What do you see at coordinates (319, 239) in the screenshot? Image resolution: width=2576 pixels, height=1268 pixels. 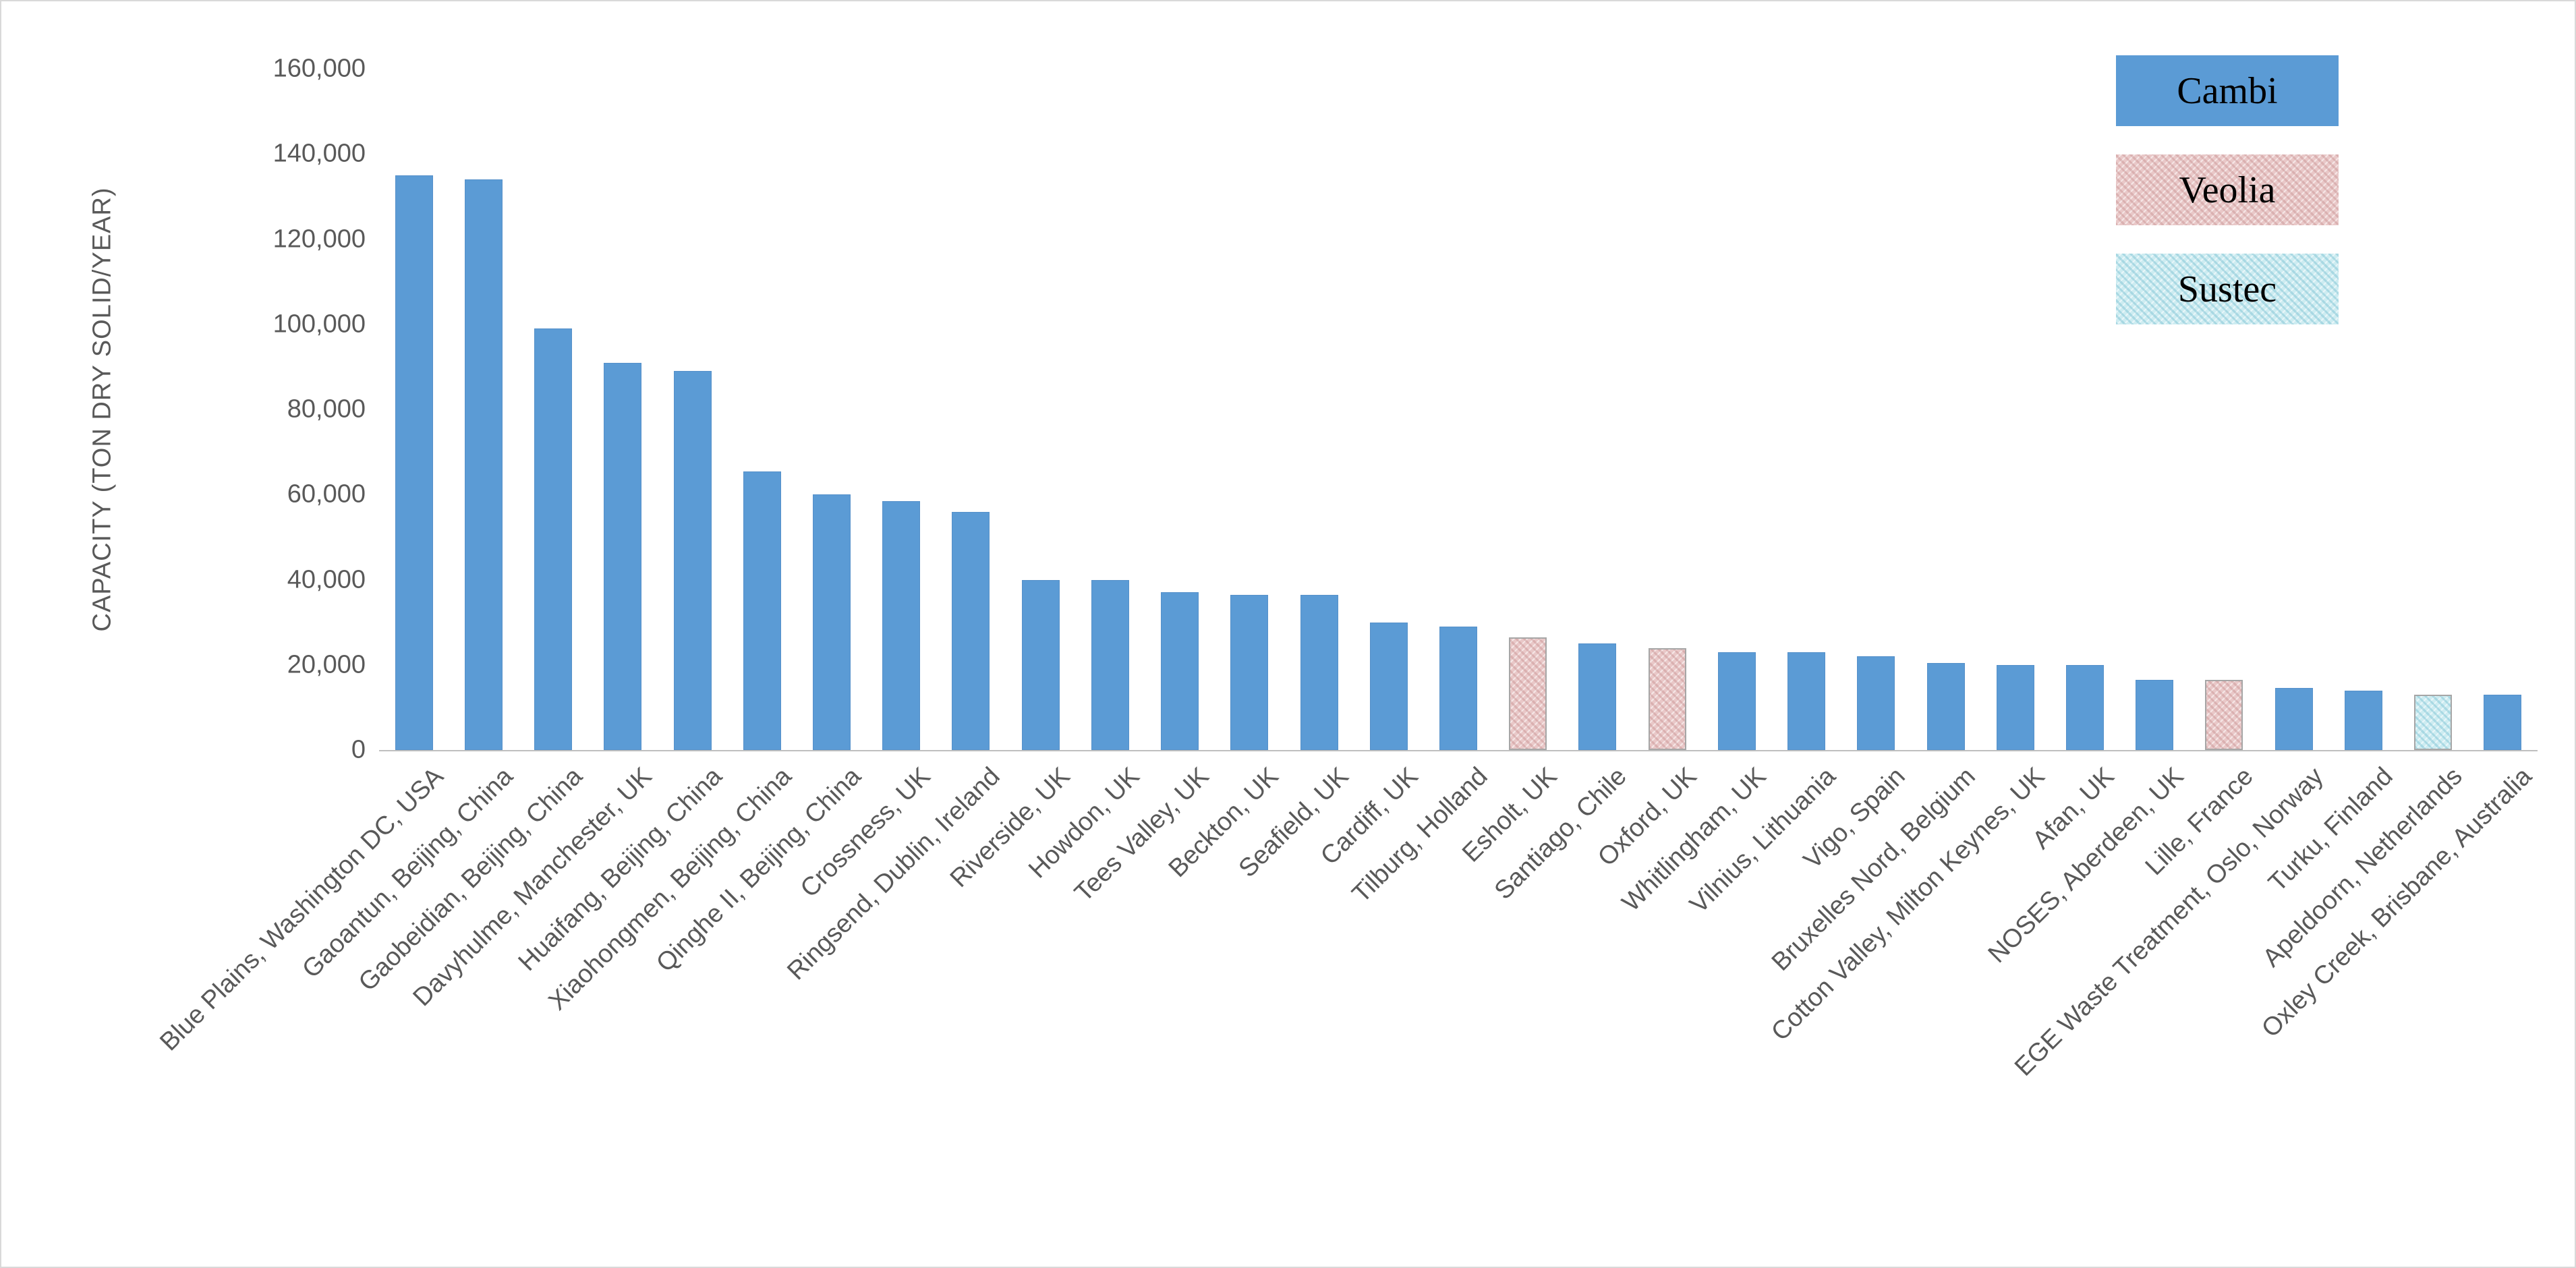 I see `y-tick-label: 120,000` at bounding box center [319, 239].